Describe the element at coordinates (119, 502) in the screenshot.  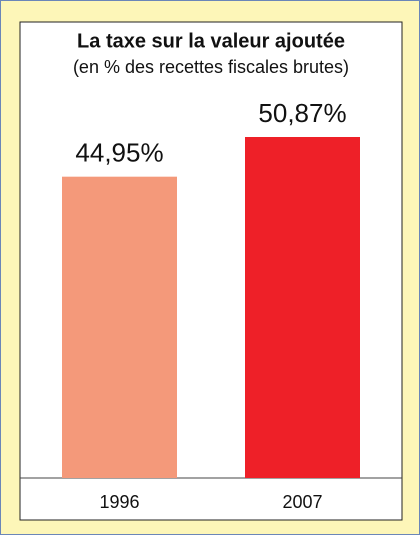
I see `x-tick-label: 1996` at that location.